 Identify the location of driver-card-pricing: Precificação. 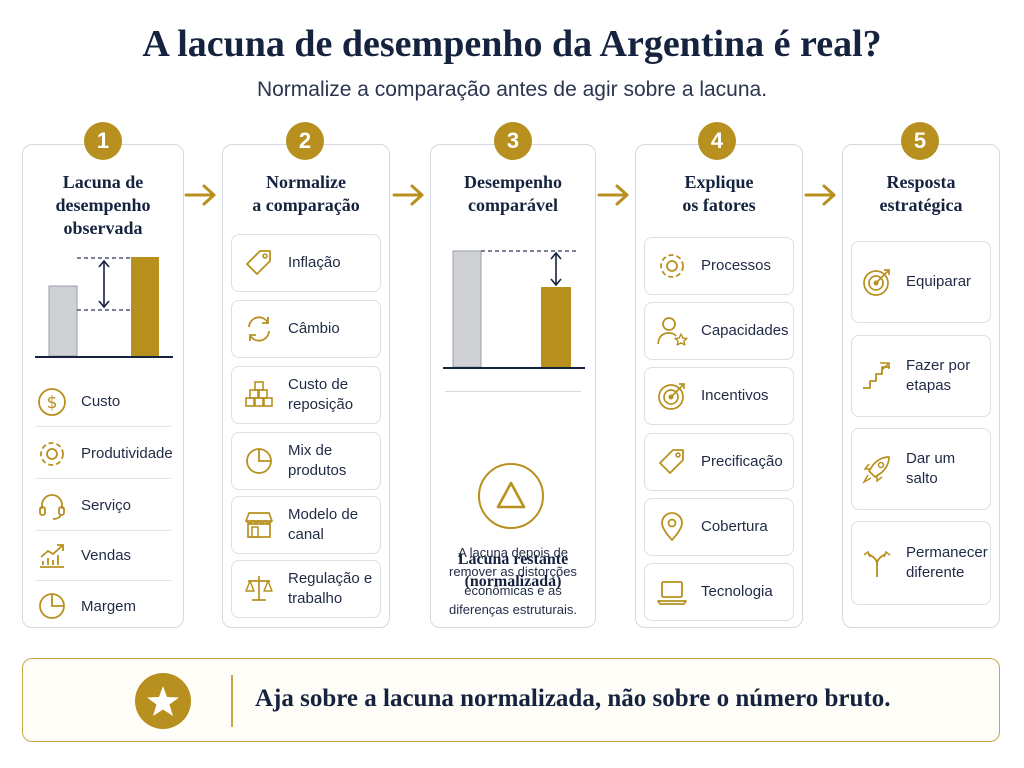
(719, 462).